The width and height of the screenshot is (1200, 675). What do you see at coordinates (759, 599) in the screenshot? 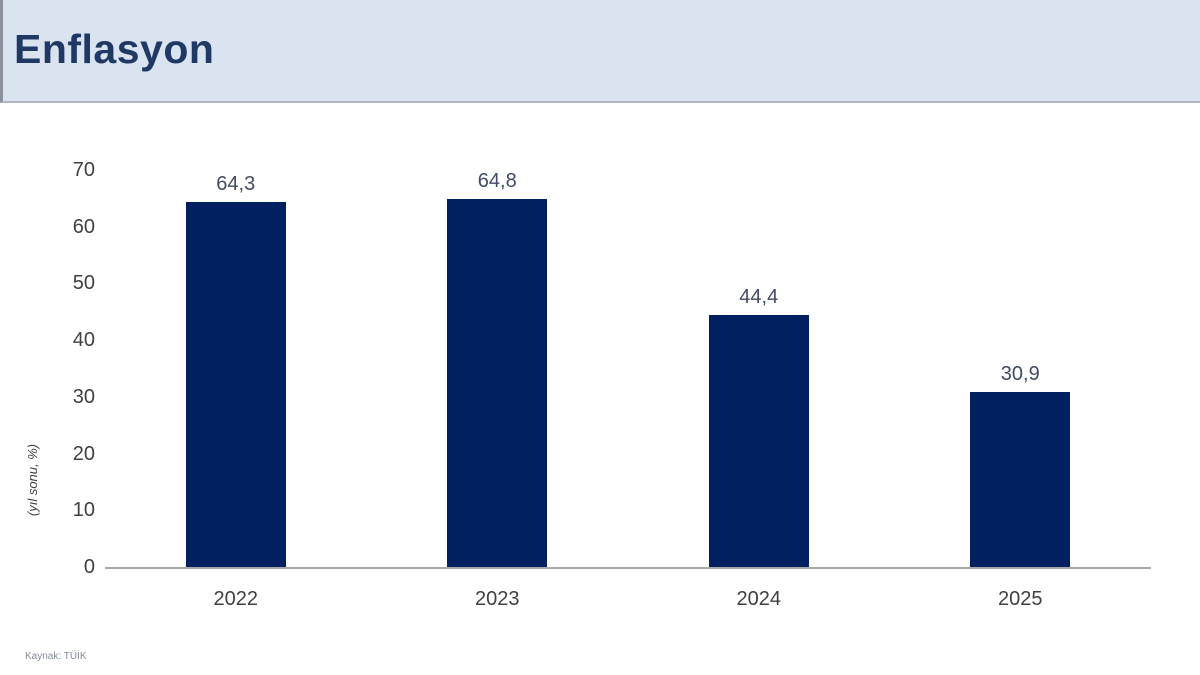
I see `x-axis-label: 2024` at bounding box center [759, 599].